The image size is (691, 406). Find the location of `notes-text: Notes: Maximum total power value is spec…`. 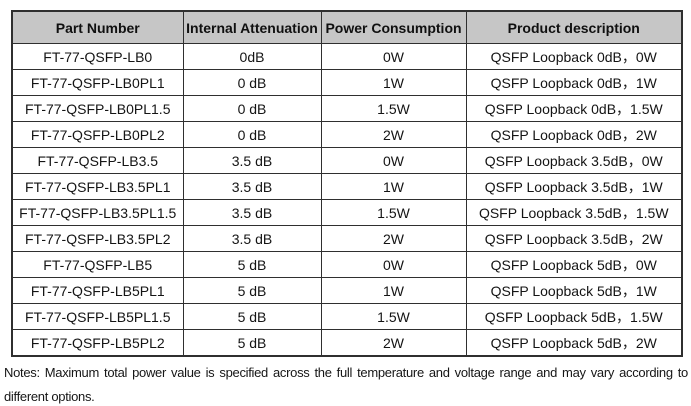

notes-text: Notes: Maximum total power value is spec… is located at coordinates (346, 384).